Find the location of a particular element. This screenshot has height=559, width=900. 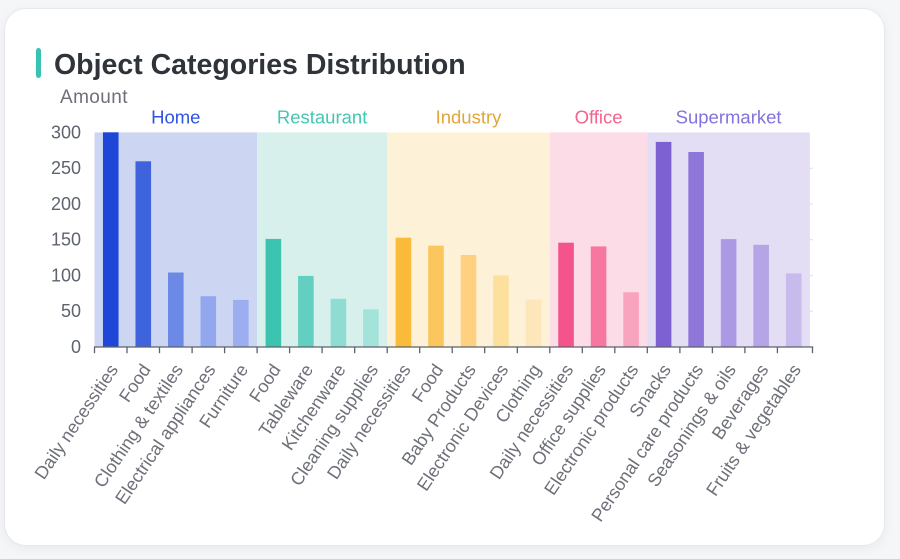

svg-text: Office is located at coordinates (599, 117).